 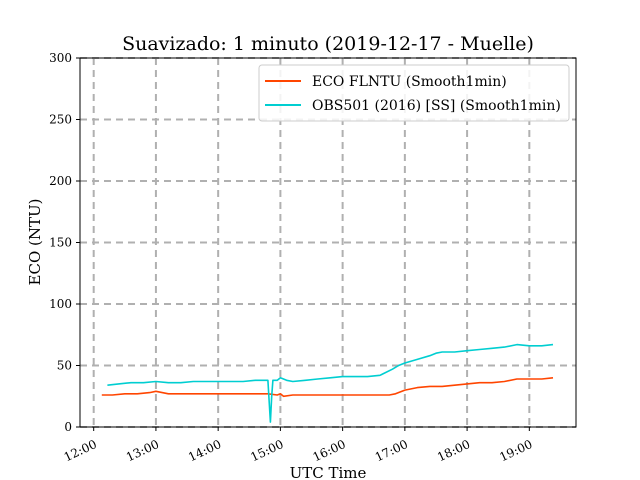 I want to click on x-tick-label: 16:00, so click(x=329, y=450).